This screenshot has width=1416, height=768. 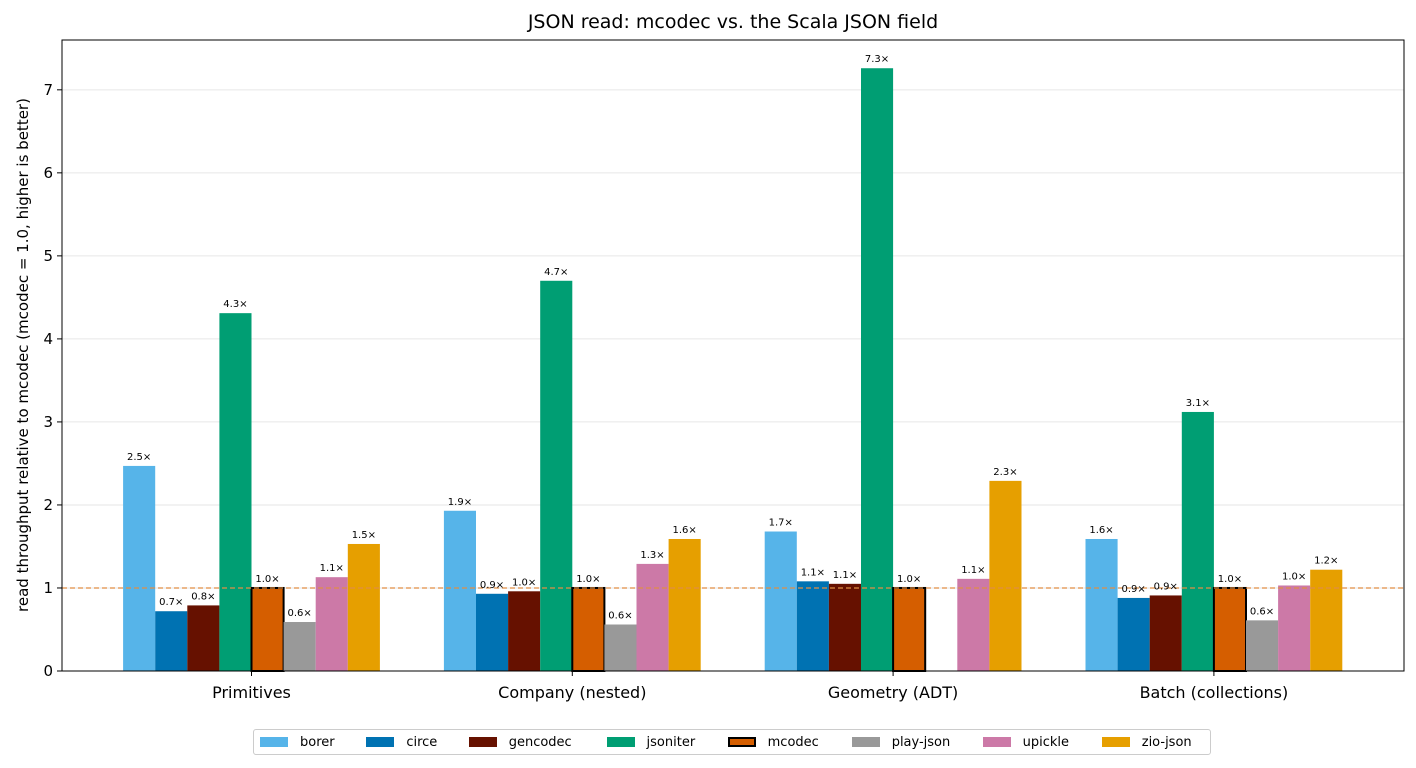 What do you see at coordinates (685, 530) in the screenshot?
I see `data-label: 1.6×` at bounding box center [685, 530].